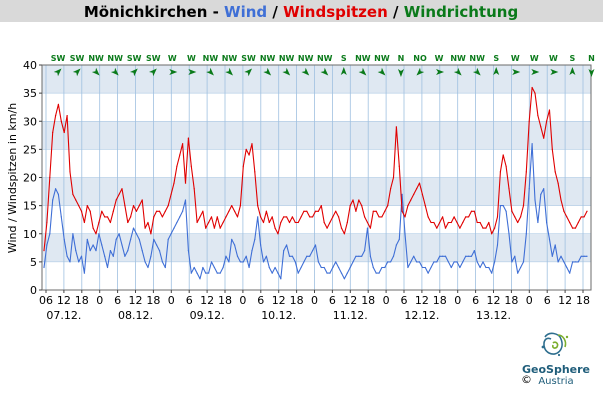 This screenshot has height=404, width=603. I want to click on y-axis-ticks: 0 5 10 15 20 25 30 35 40, so click(32, 178).